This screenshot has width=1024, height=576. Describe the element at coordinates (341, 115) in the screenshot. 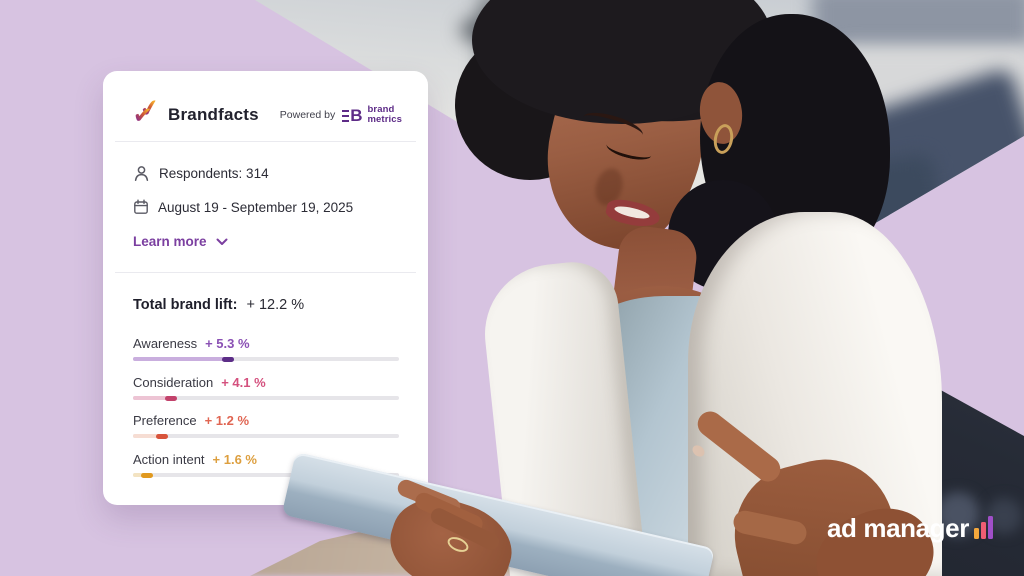

I see `powered-by-block: Powered by B brand metrics` at that location.